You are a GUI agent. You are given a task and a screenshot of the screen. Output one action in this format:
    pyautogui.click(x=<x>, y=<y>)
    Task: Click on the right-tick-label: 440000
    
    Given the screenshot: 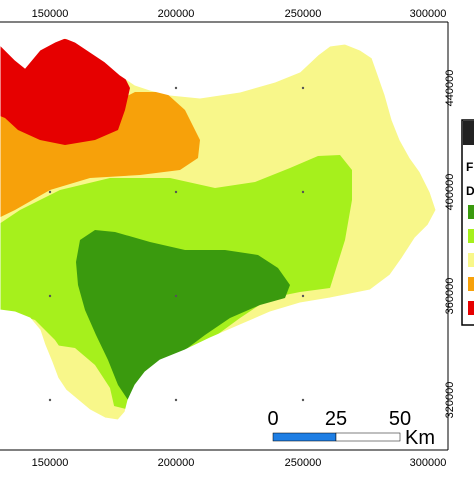 What is the action you would take?
    pyautogui.click(x=450, y=88)
    